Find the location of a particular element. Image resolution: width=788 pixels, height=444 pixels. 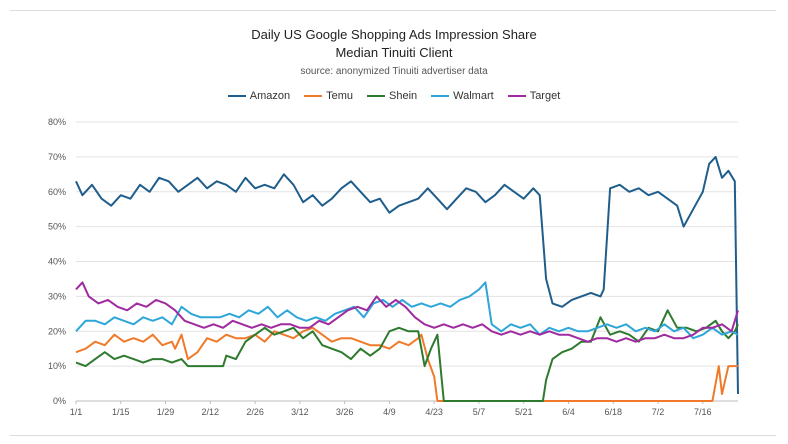

legend-item-temu: Temu is located at coordinates (328, 96).